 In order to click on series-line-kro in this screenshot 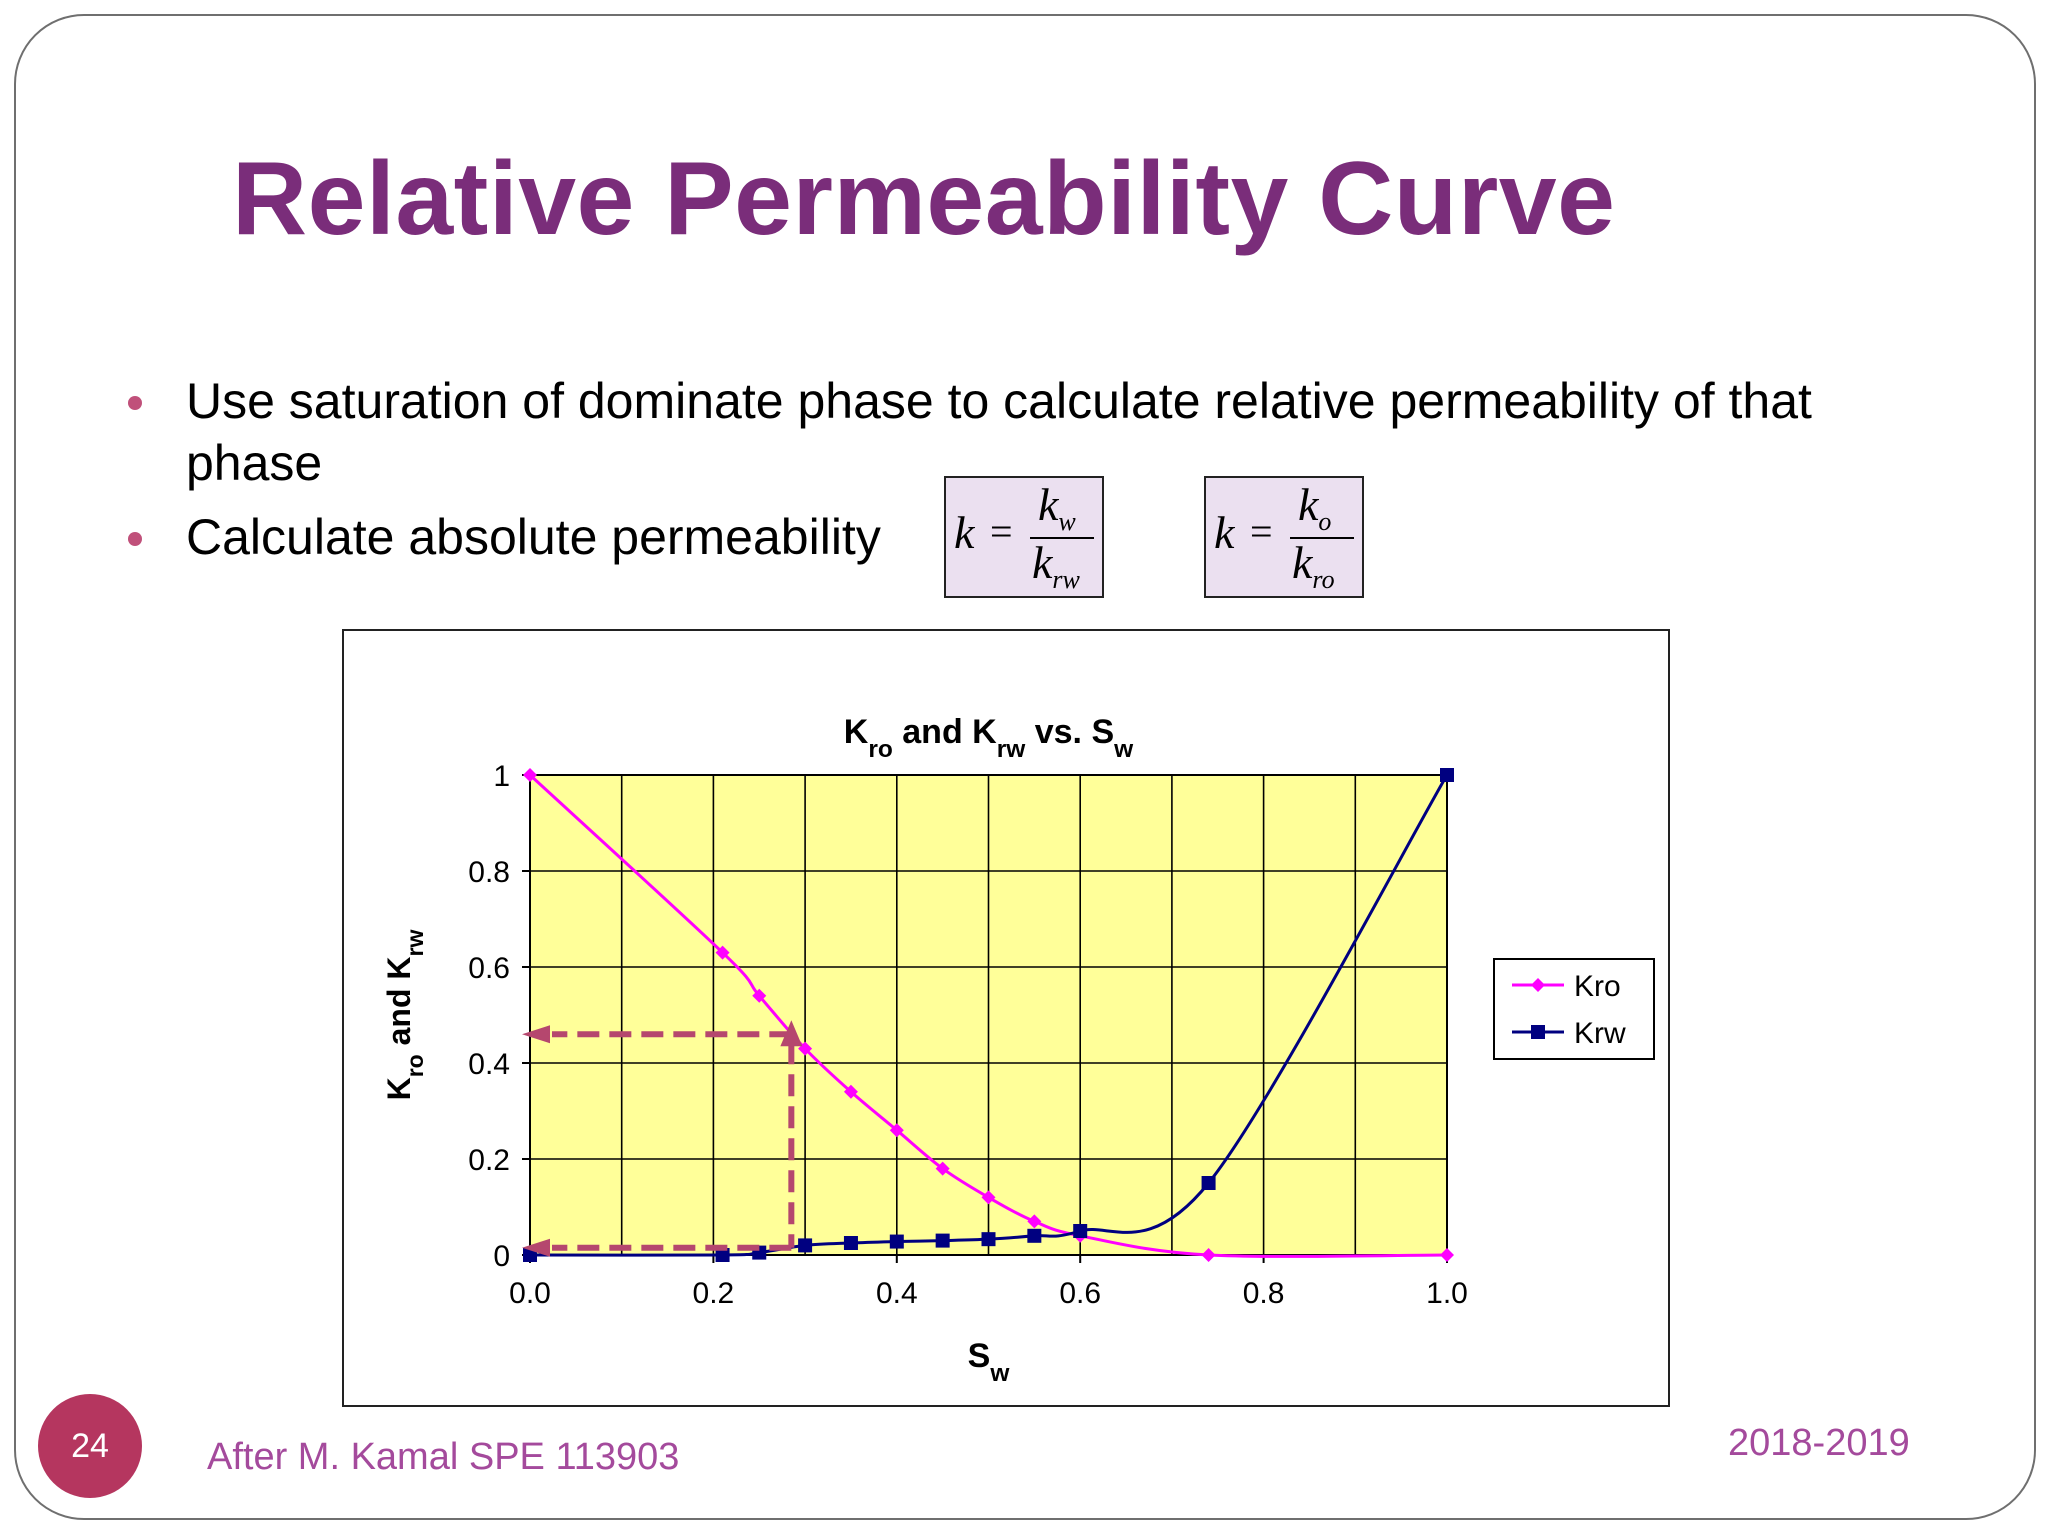, I will do `click(988, 1015)`.